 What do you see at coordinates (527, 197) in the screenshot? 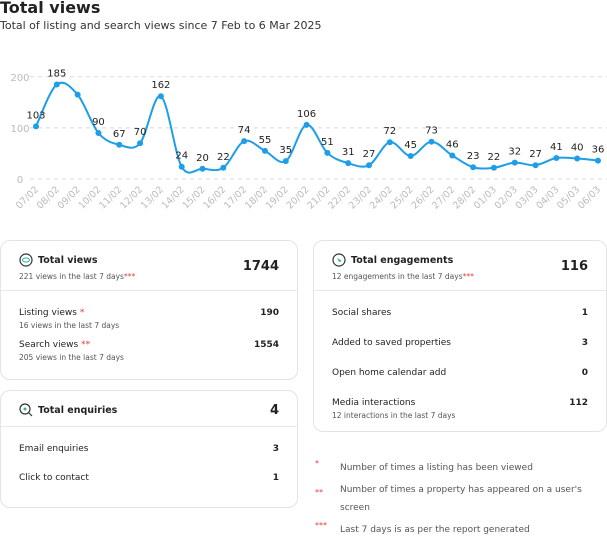
I see `x-tick-label: 03/03` at bounding box center [527, 197].